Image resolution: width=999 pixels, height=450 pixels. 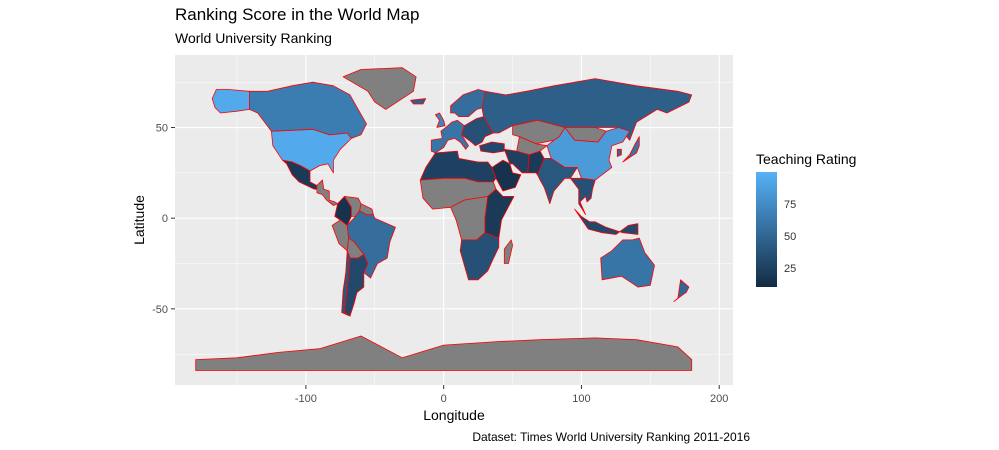 I want to click on region-east-africa, so click(x=499, y=213).